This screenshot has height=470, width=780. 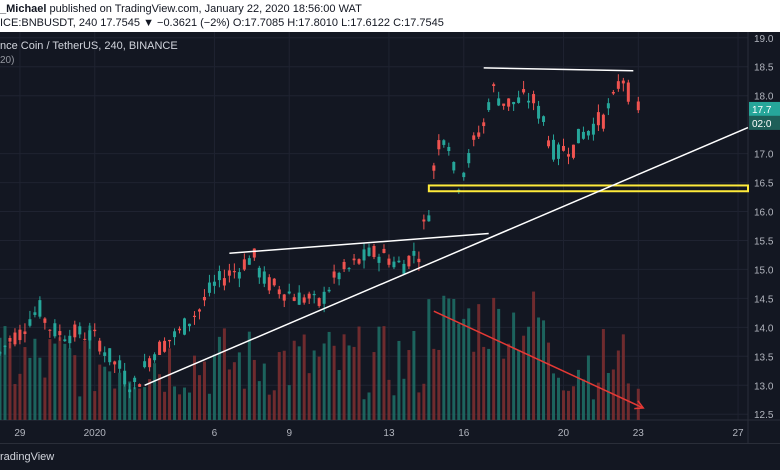 I want to click on y-tick-label: 14.0, so click(x=764, y=328).